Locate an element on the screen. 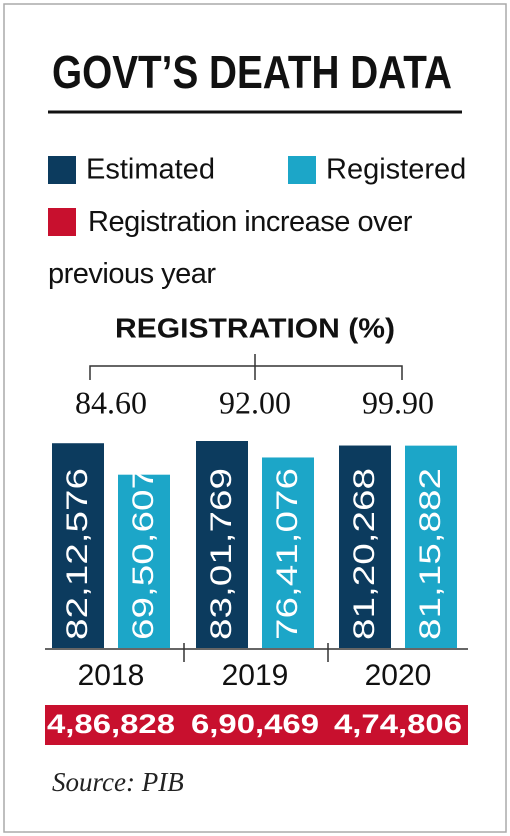  registration-title: REGISTRATION (%) is located at coordinates (255, 327).